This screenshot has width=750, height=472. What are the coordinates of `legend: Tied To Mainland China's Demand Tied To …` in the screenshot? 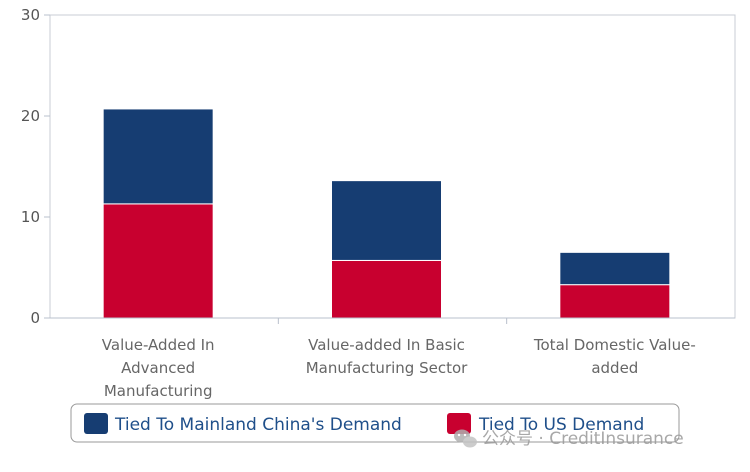 It's located at (375, 423).